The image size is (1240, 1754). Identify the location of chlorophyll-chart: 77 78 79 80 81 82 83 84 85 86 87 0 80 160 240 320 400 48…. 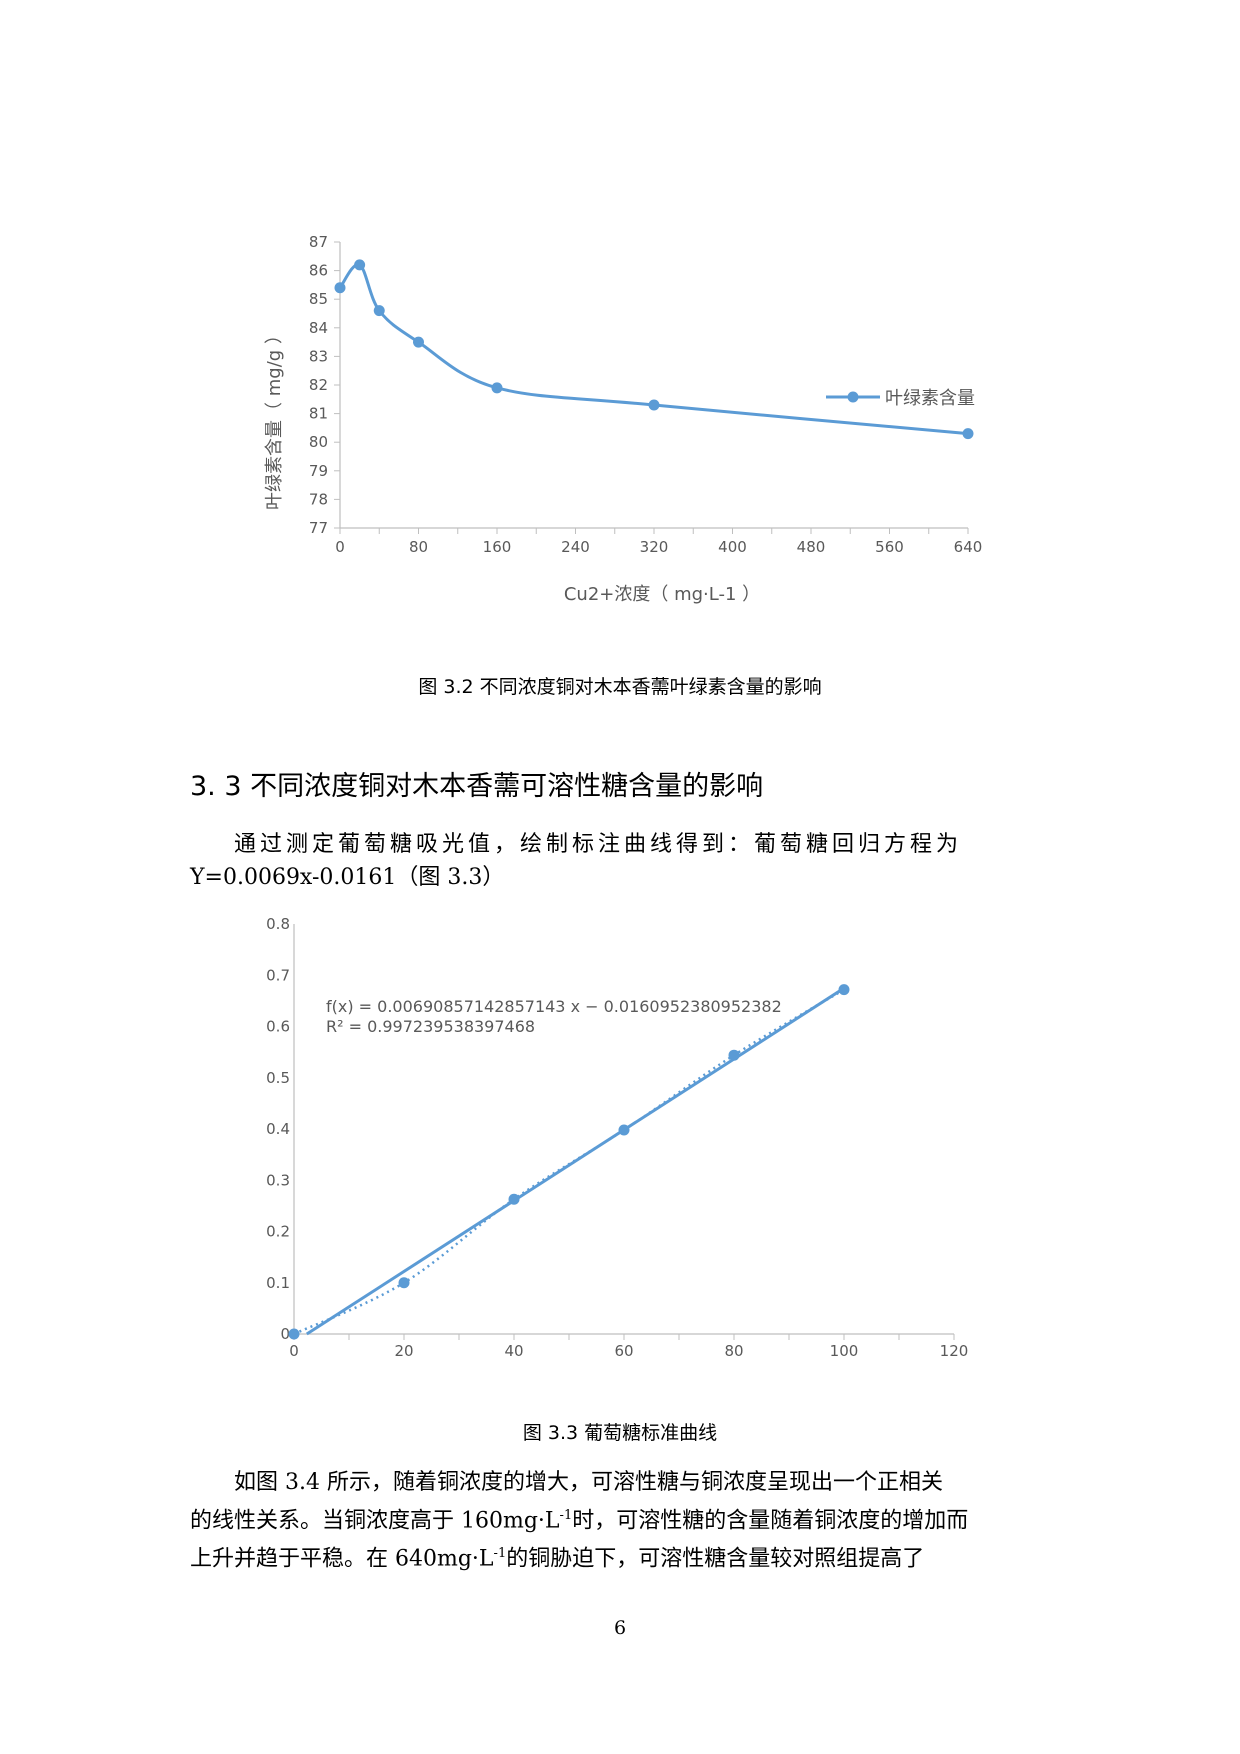
(623, 419).